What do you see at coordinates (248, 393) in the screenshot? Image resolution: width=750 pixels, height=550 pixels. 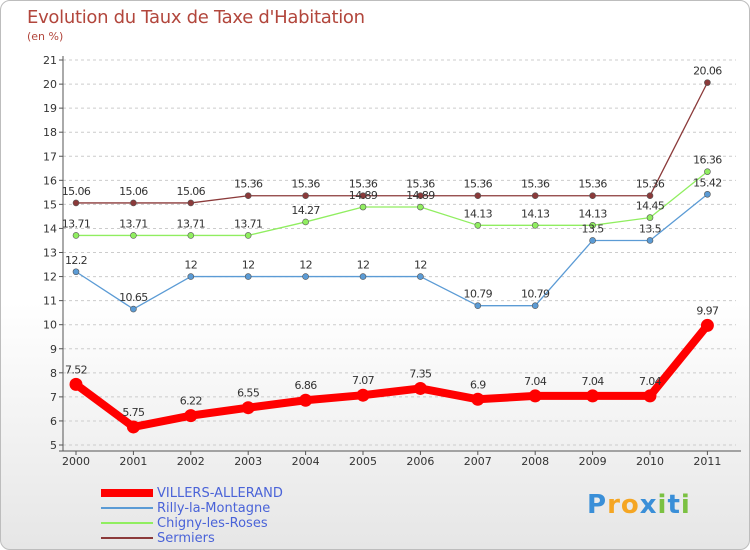 I see `data-label: 6.55` at bounding box center [248, 393].